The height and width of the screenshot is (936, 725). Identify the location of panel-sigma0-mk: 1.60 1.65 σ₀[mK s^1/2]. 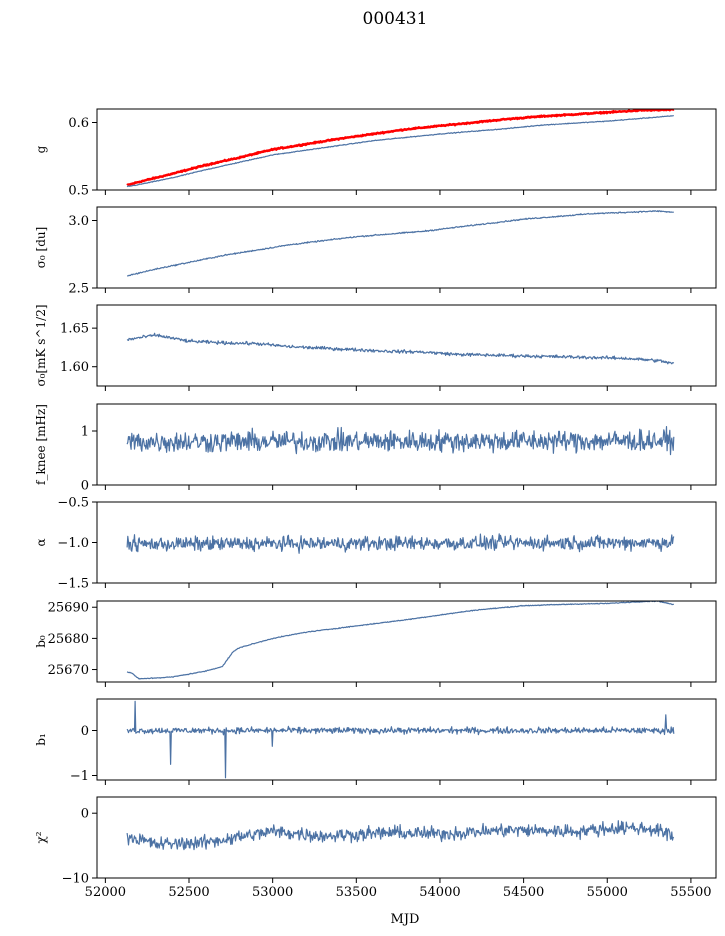
(375, 347).